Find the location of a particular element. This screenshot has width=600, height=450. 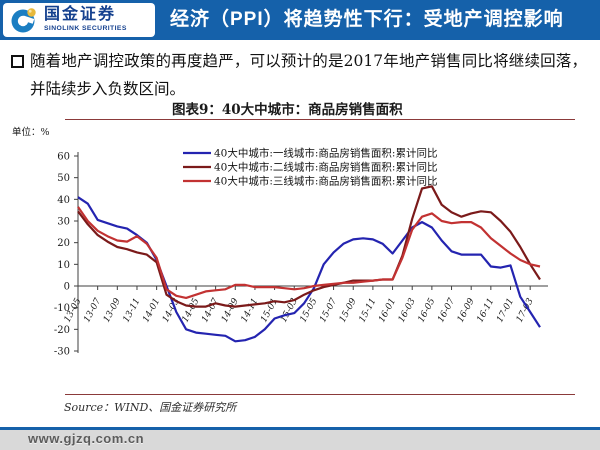

chart-top-rule is located at coordinates (320, 119).